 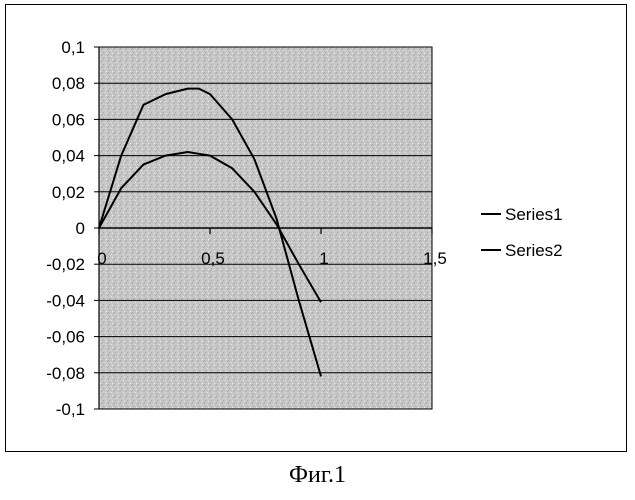 I want to click on figure-caption: Фиг.1, so click(x=317, y=475).